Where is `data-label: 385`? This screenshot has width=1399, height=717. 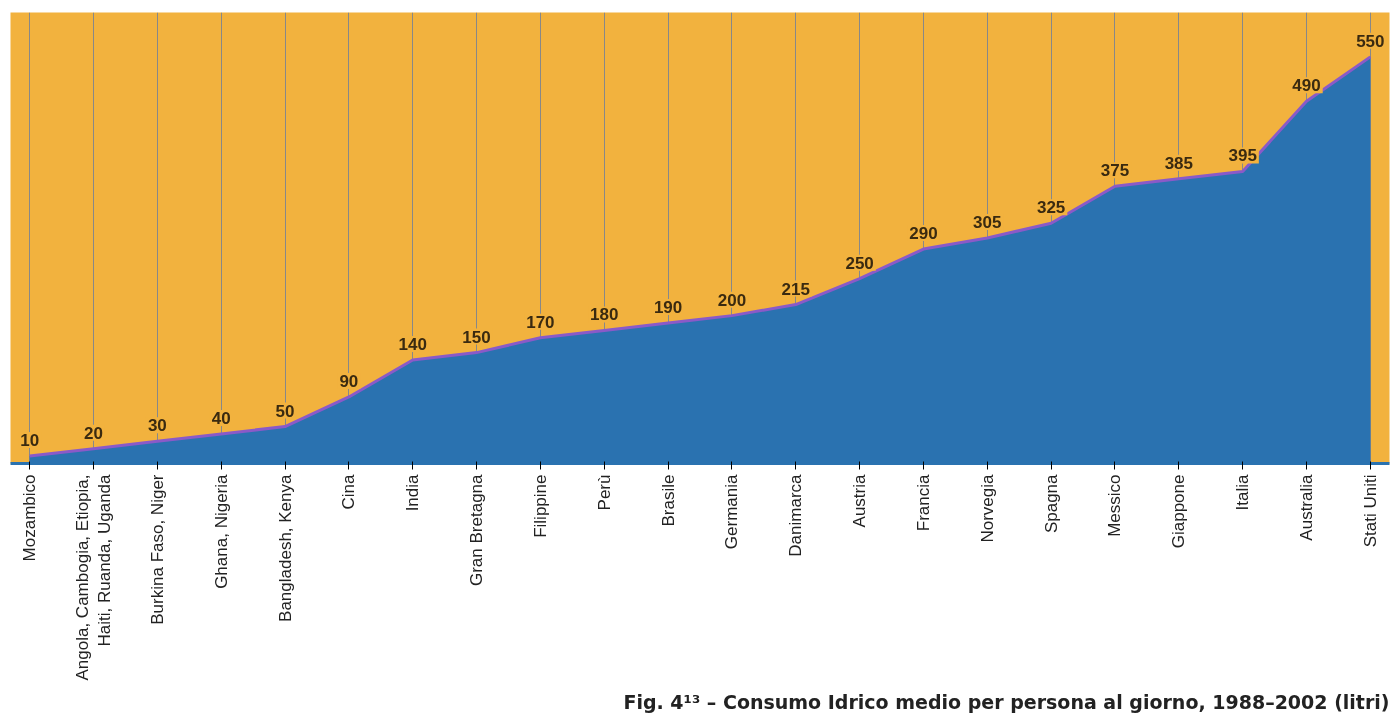 data-label: 385 is located at coordinates (1179, 163).